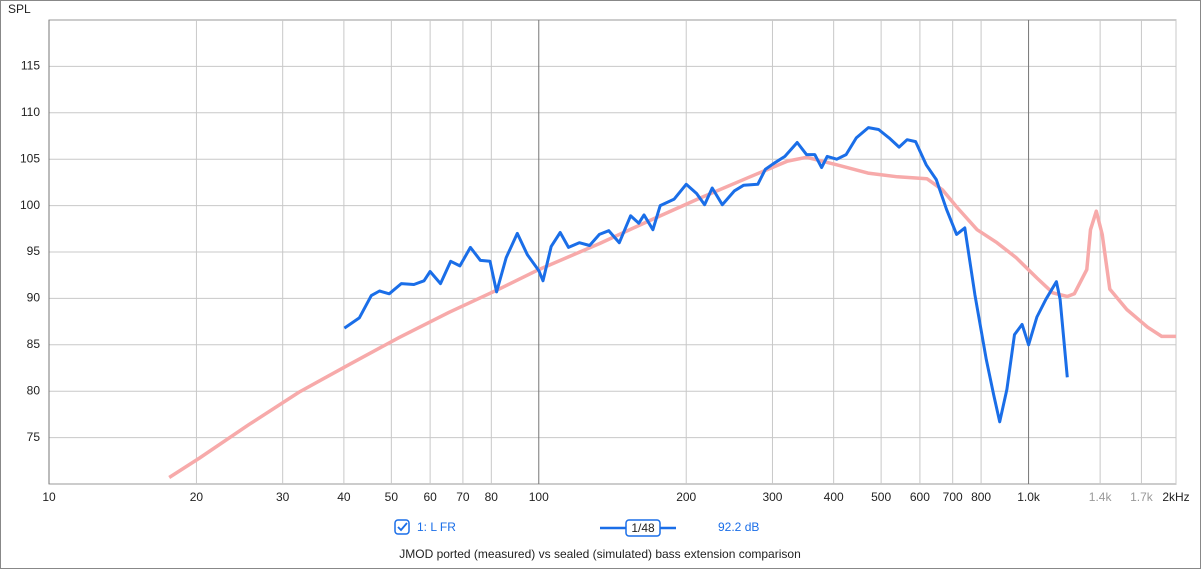  What do you see at coordinates (1142, 497) in the screenshot?
I see `x-tick-label: 1.7k` at bounding box center [1142, 497].